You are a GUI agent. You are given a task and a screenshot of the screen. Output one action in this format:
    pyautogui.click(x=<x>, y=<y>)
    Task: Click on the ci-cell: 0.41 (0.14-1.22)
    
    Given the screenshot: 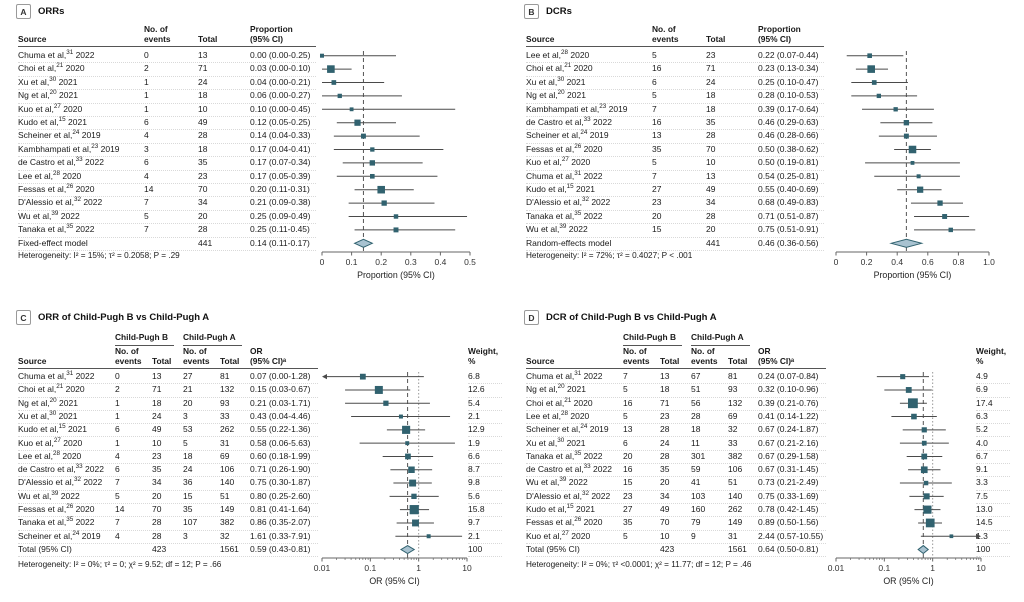 What is the action you would take?
    pyautogui.click(x=788, y=415)
    